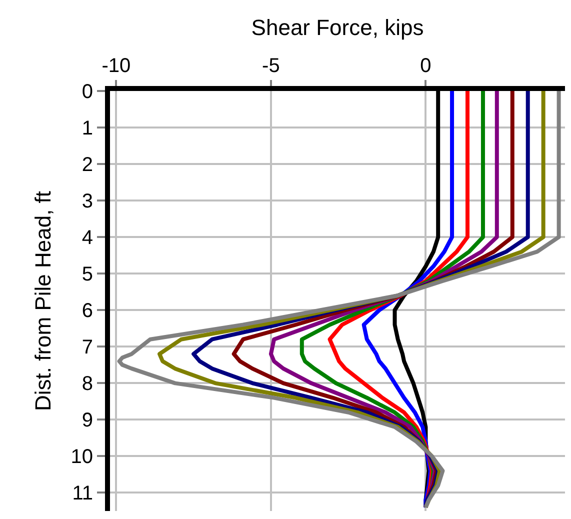 Image resolution: width=571 pixels, height=519 pixels. What do you see at coordinates (87, 347) in the screenshot?
I see `y-tick-label: 7` at bounding box center [87, 347].